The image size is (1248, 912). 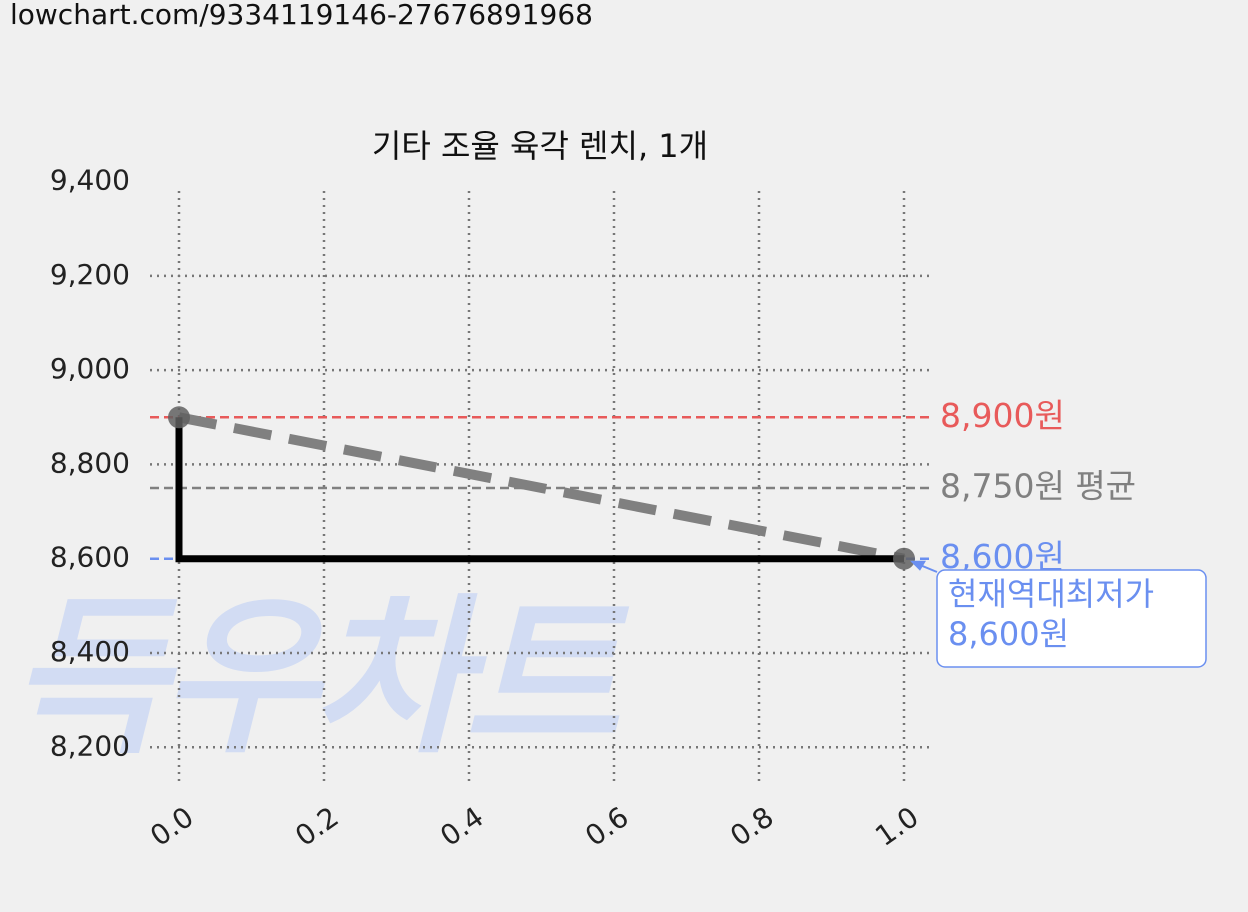 I want to click on annotation-text: 현재역대최저가, so click(x=1051, y=594).